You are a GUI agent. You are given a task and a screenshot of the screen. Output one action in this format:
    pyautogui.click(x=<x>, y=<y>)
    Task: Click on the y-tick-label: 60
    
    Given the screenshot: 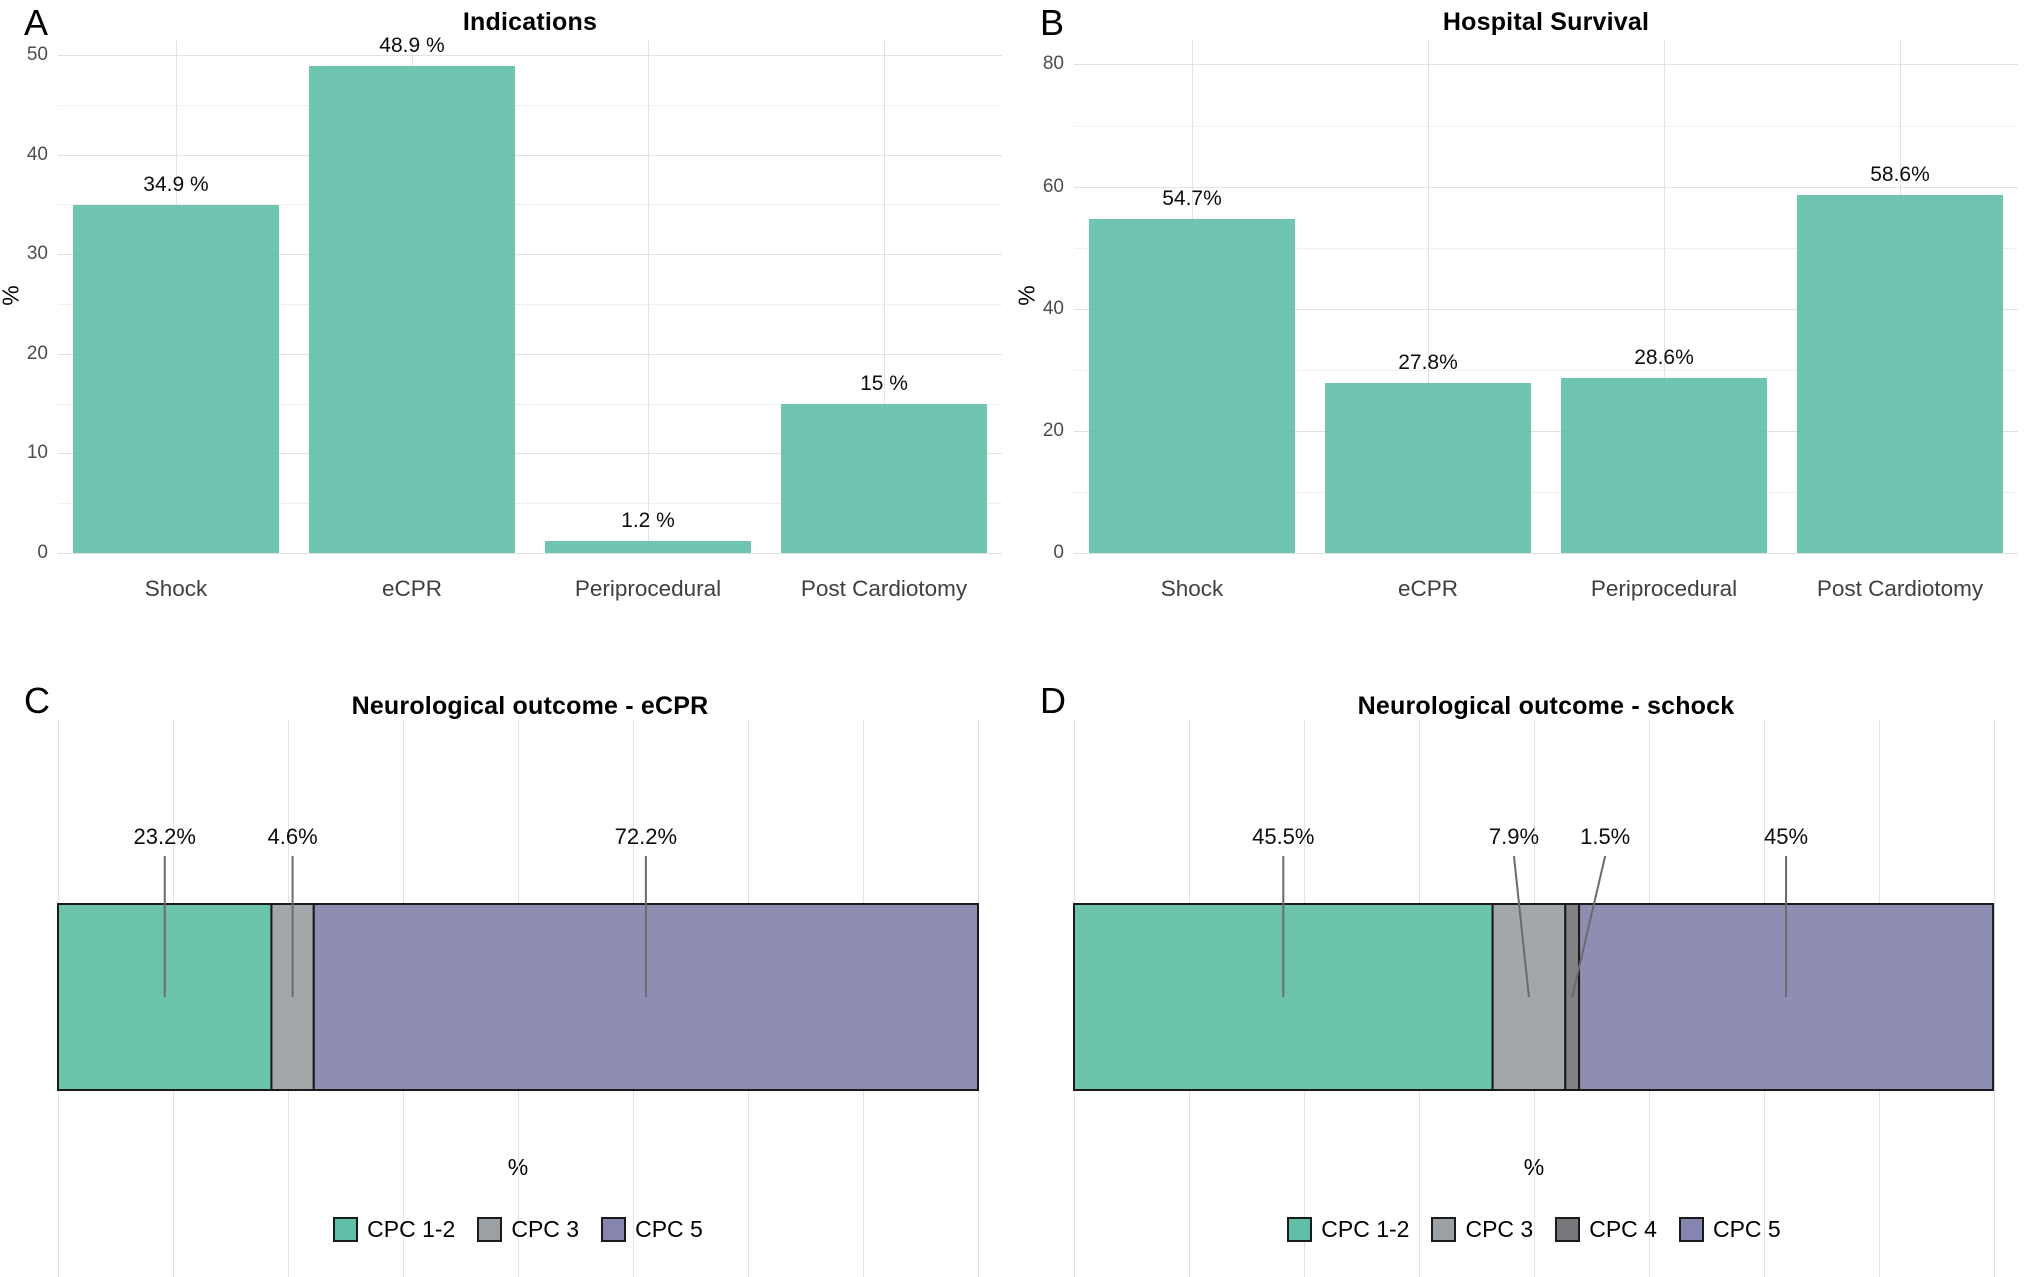 What is the action you would take?
    pyautogui.click(x=1053, y=186)
    